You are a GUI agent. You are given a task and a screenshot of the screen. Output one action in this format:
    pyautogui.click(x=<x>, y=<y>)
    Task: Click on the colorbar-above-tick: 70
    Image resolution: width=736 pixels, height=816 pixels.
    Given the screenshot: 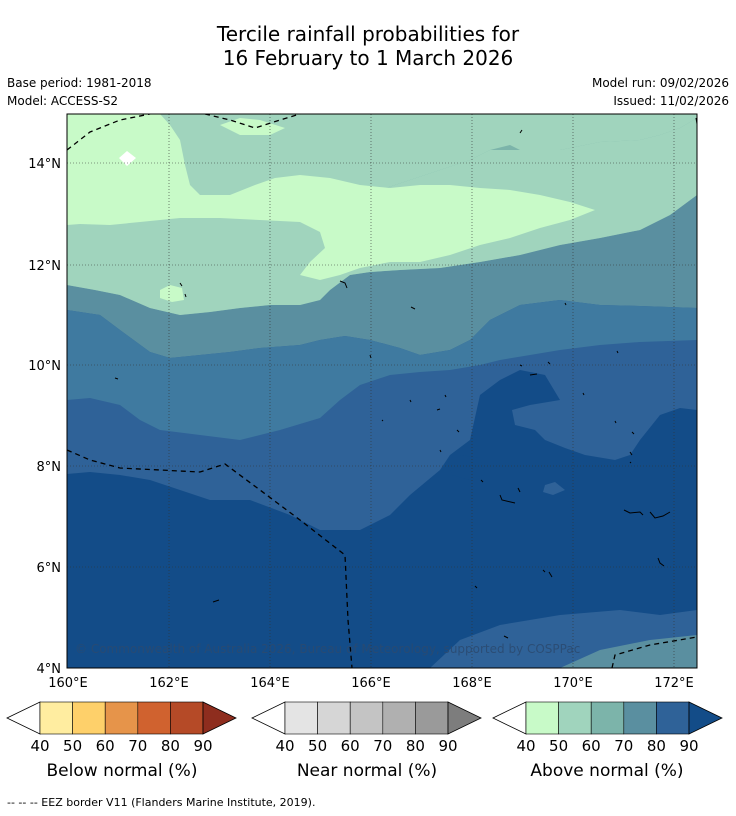 What is the action you would take?
    pyautogui.click(x=623, y=746)
    